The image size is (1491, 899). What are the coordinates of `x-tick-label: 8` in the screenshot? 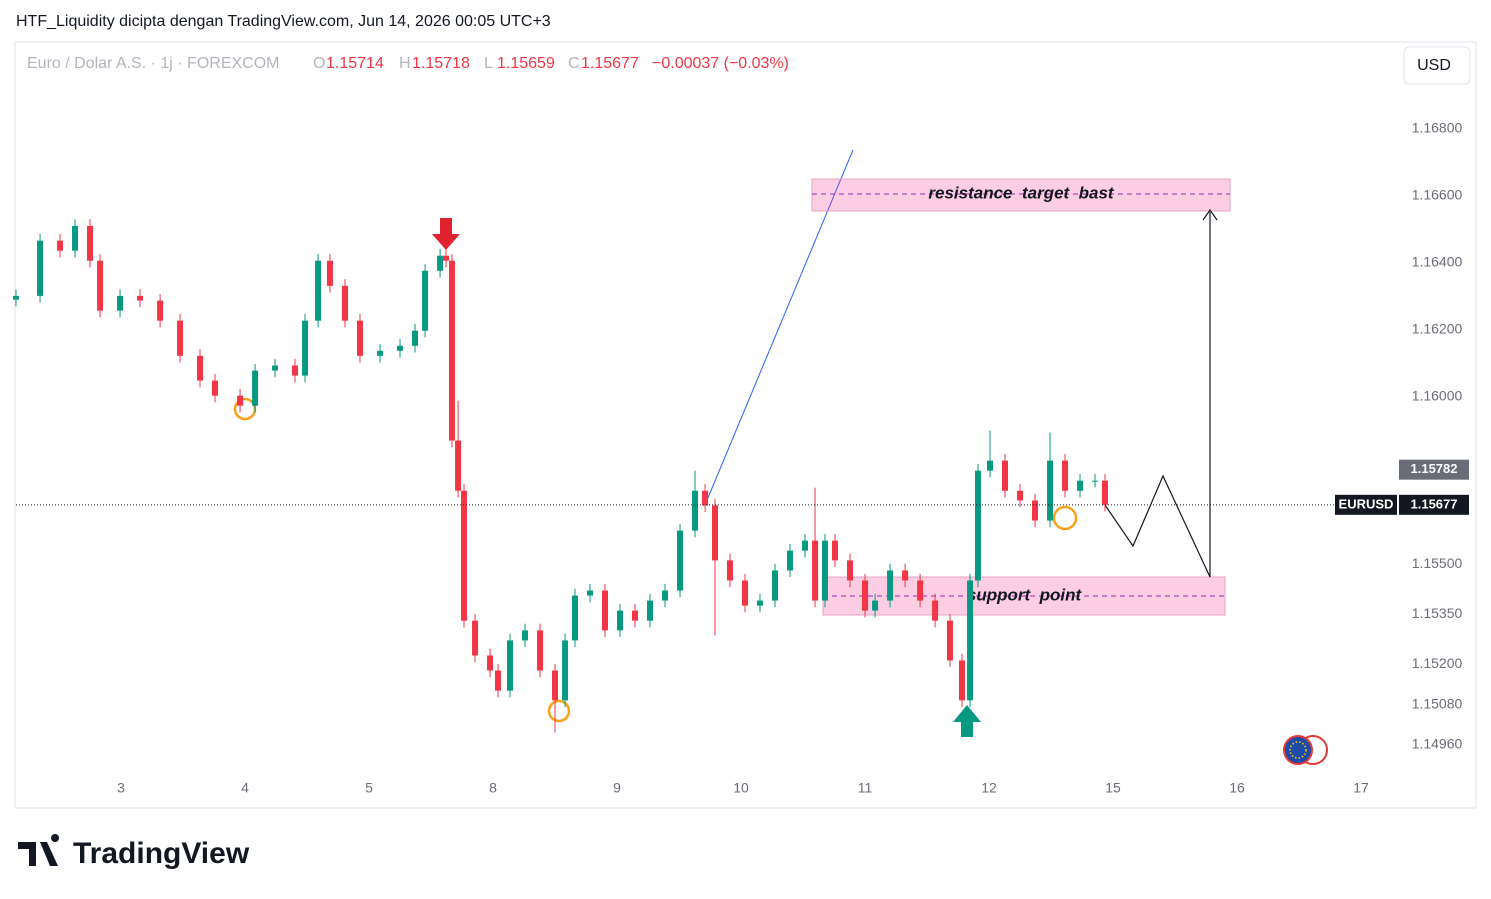 It's located at (493, 788).